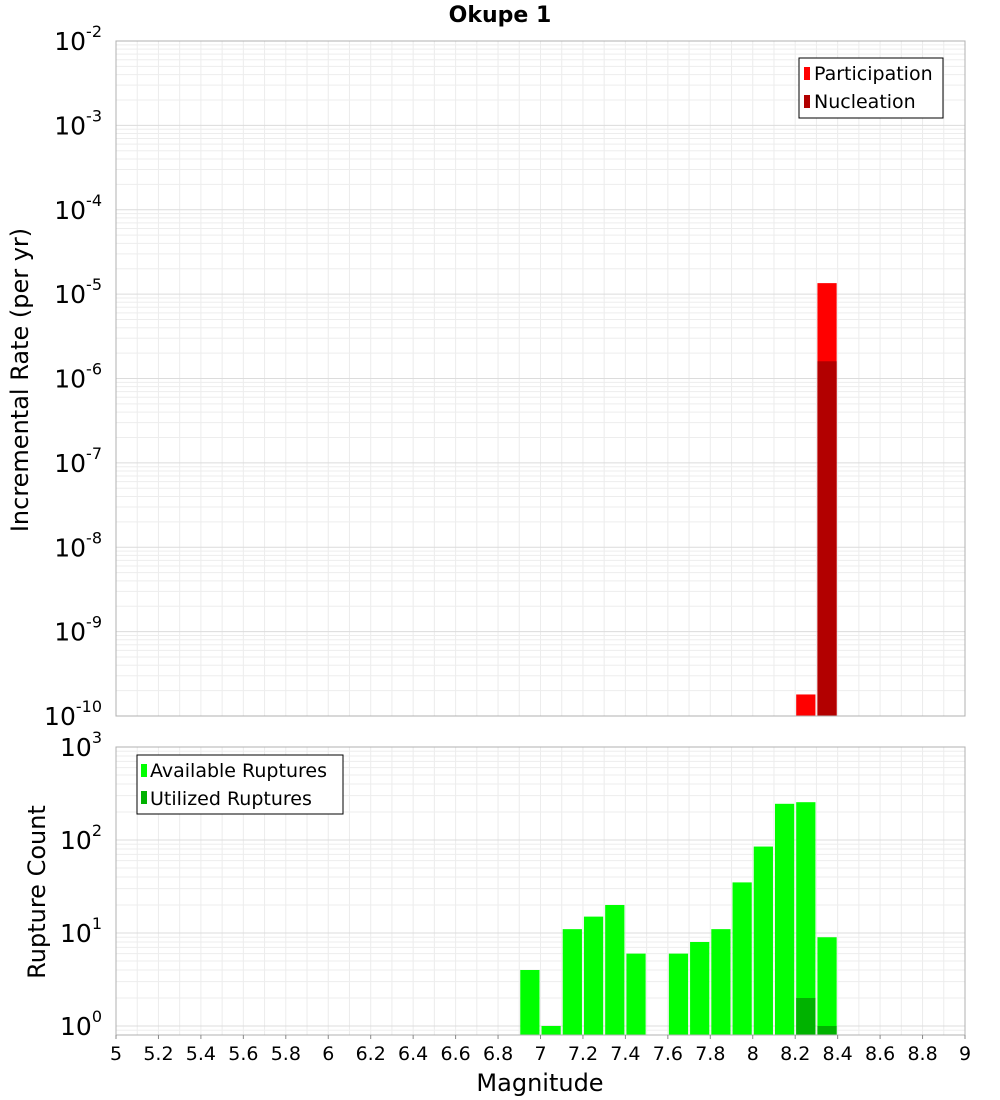 This screenshot has height=1100, width=1000. I want to click on x-tick-label: 5.4, so click(201, 1054).